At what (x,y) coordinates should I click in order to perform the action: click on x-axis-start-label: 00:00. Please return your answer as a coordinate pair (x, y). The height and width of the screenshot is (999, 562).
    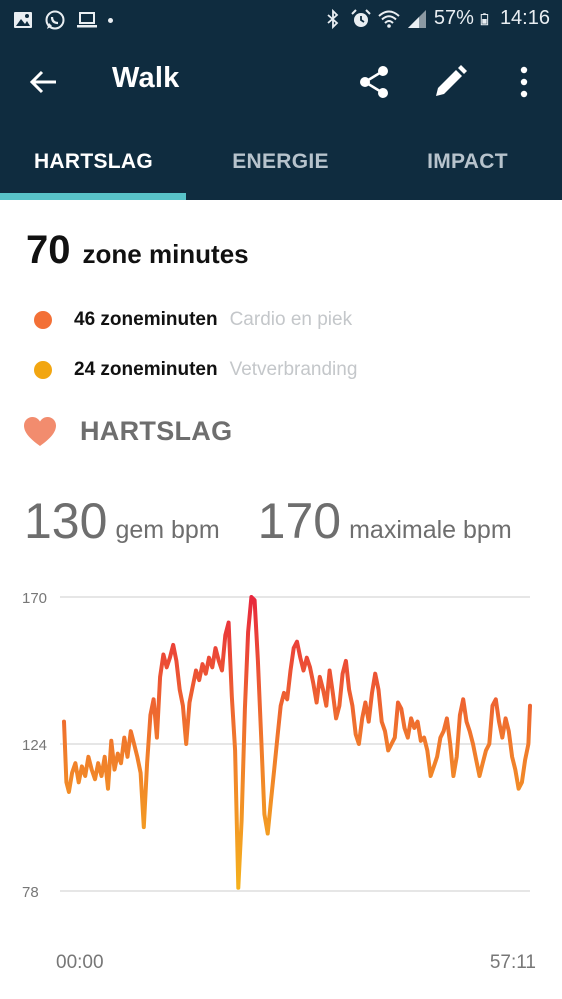
    Looking at the image, I should click on (80, 962).